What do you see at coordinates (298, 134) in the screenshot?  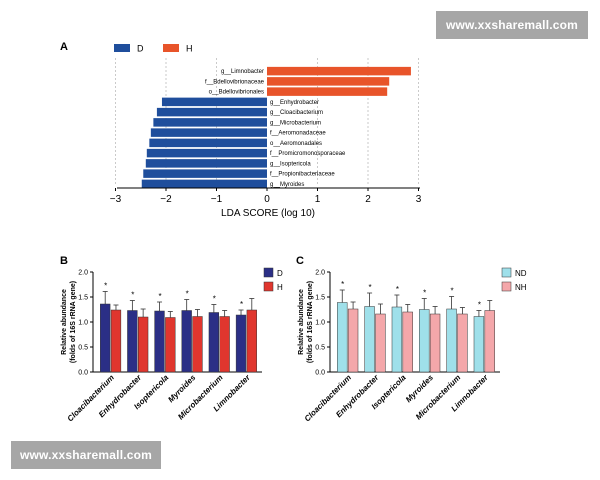 I see `lda-label-6: f__Aeromonadaceae` at bounding box center [298, 134].